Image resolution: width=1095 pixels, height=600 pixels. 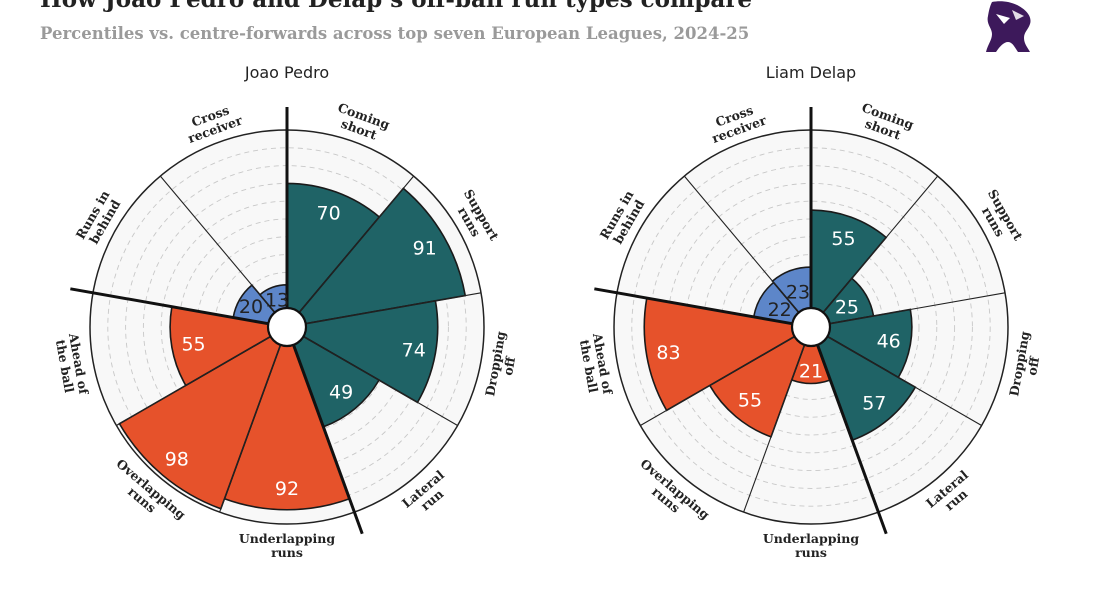 What do you see at coordinates (193, 344) in the screenshot?
I see `value-label-ahead-of-the-ball: 55` at bounding box center [193, 344].